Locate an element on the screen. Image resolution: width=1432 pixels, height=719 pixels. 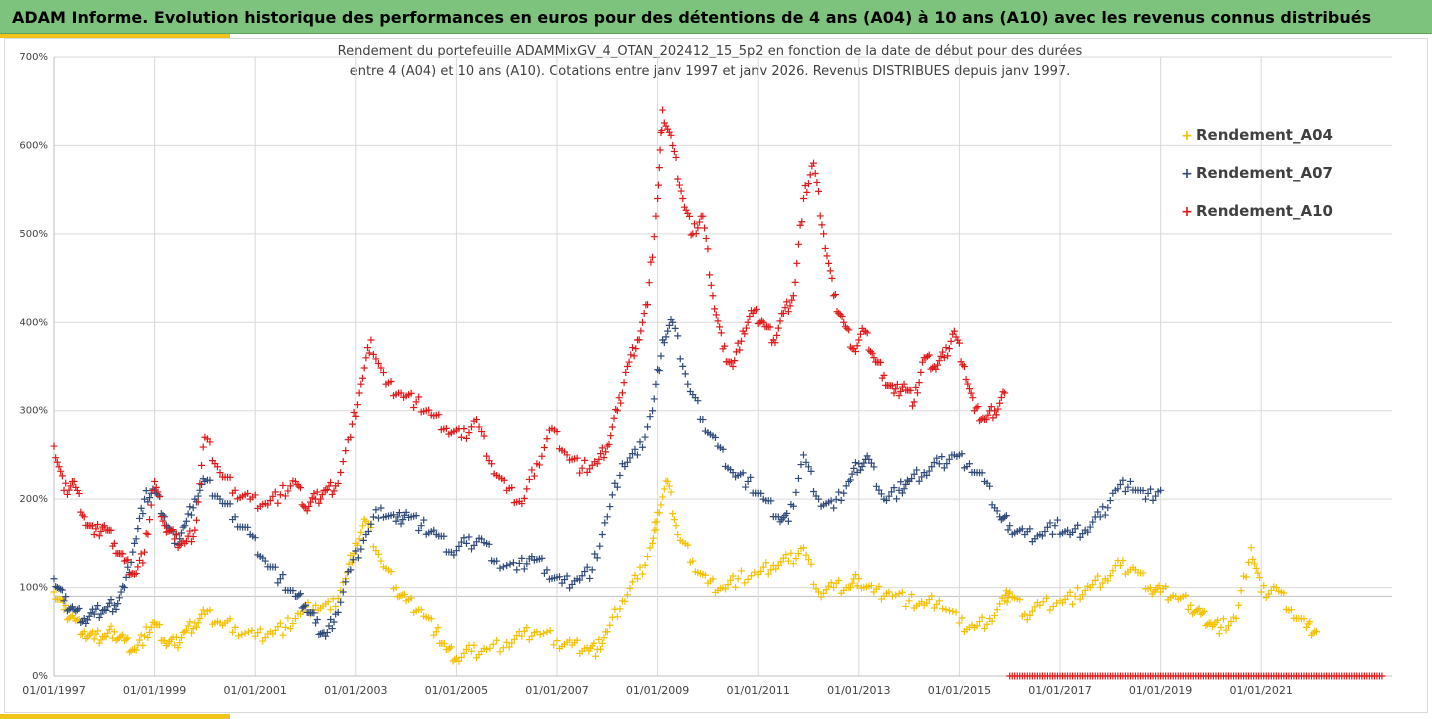
x-tick-label: 01/01/2017 is located at coordinates (1059, 690).